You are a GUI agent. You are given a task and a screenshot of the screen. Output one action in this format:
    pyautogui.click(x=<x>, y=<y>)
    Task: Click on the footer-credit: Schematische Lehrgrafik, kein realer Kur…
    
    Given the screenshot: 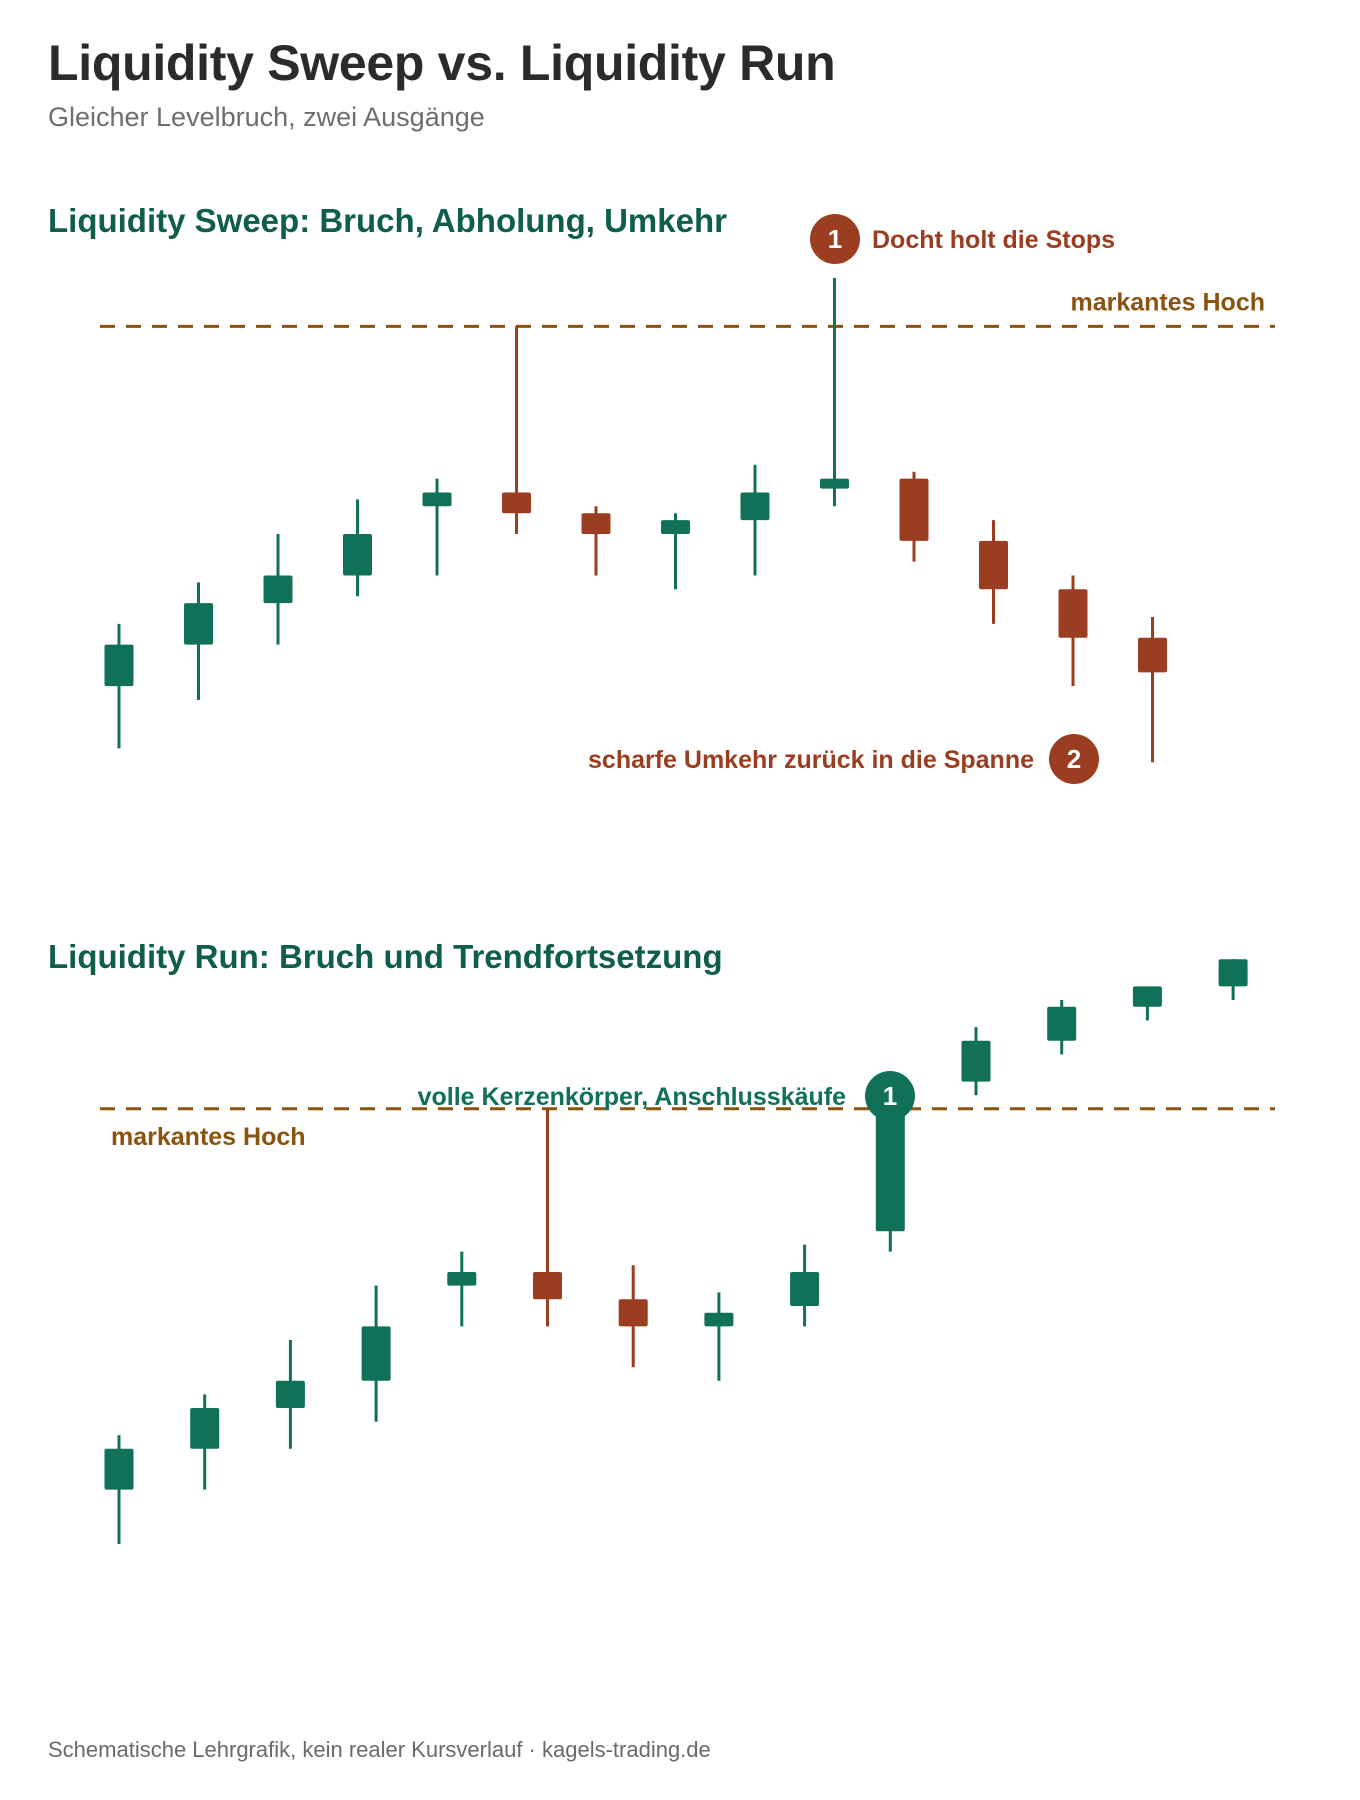 What is the action you would take?
    pyautogui.click(x=379, y=1749)
    